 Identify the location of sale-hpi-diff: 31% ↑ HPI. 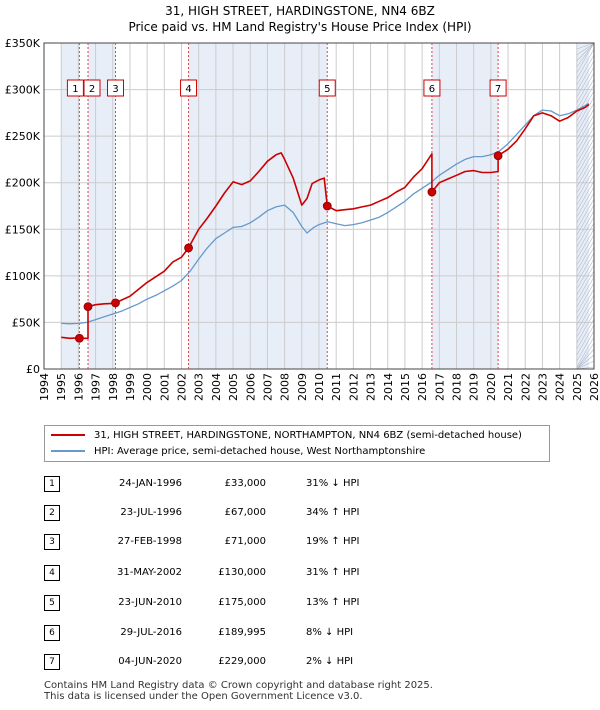
(333, 572).